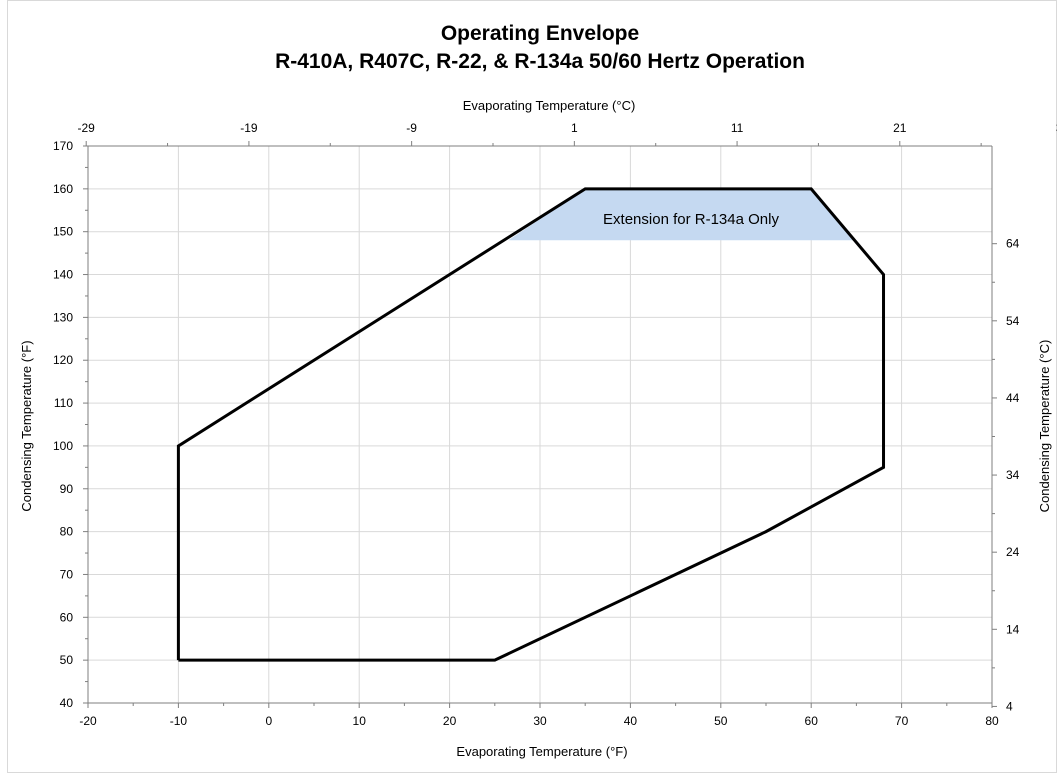 The image size is (1057, 778). Describe the element at coordinates (721, 721) in the screenshot. I see `x-tick-label: 50` at that location.